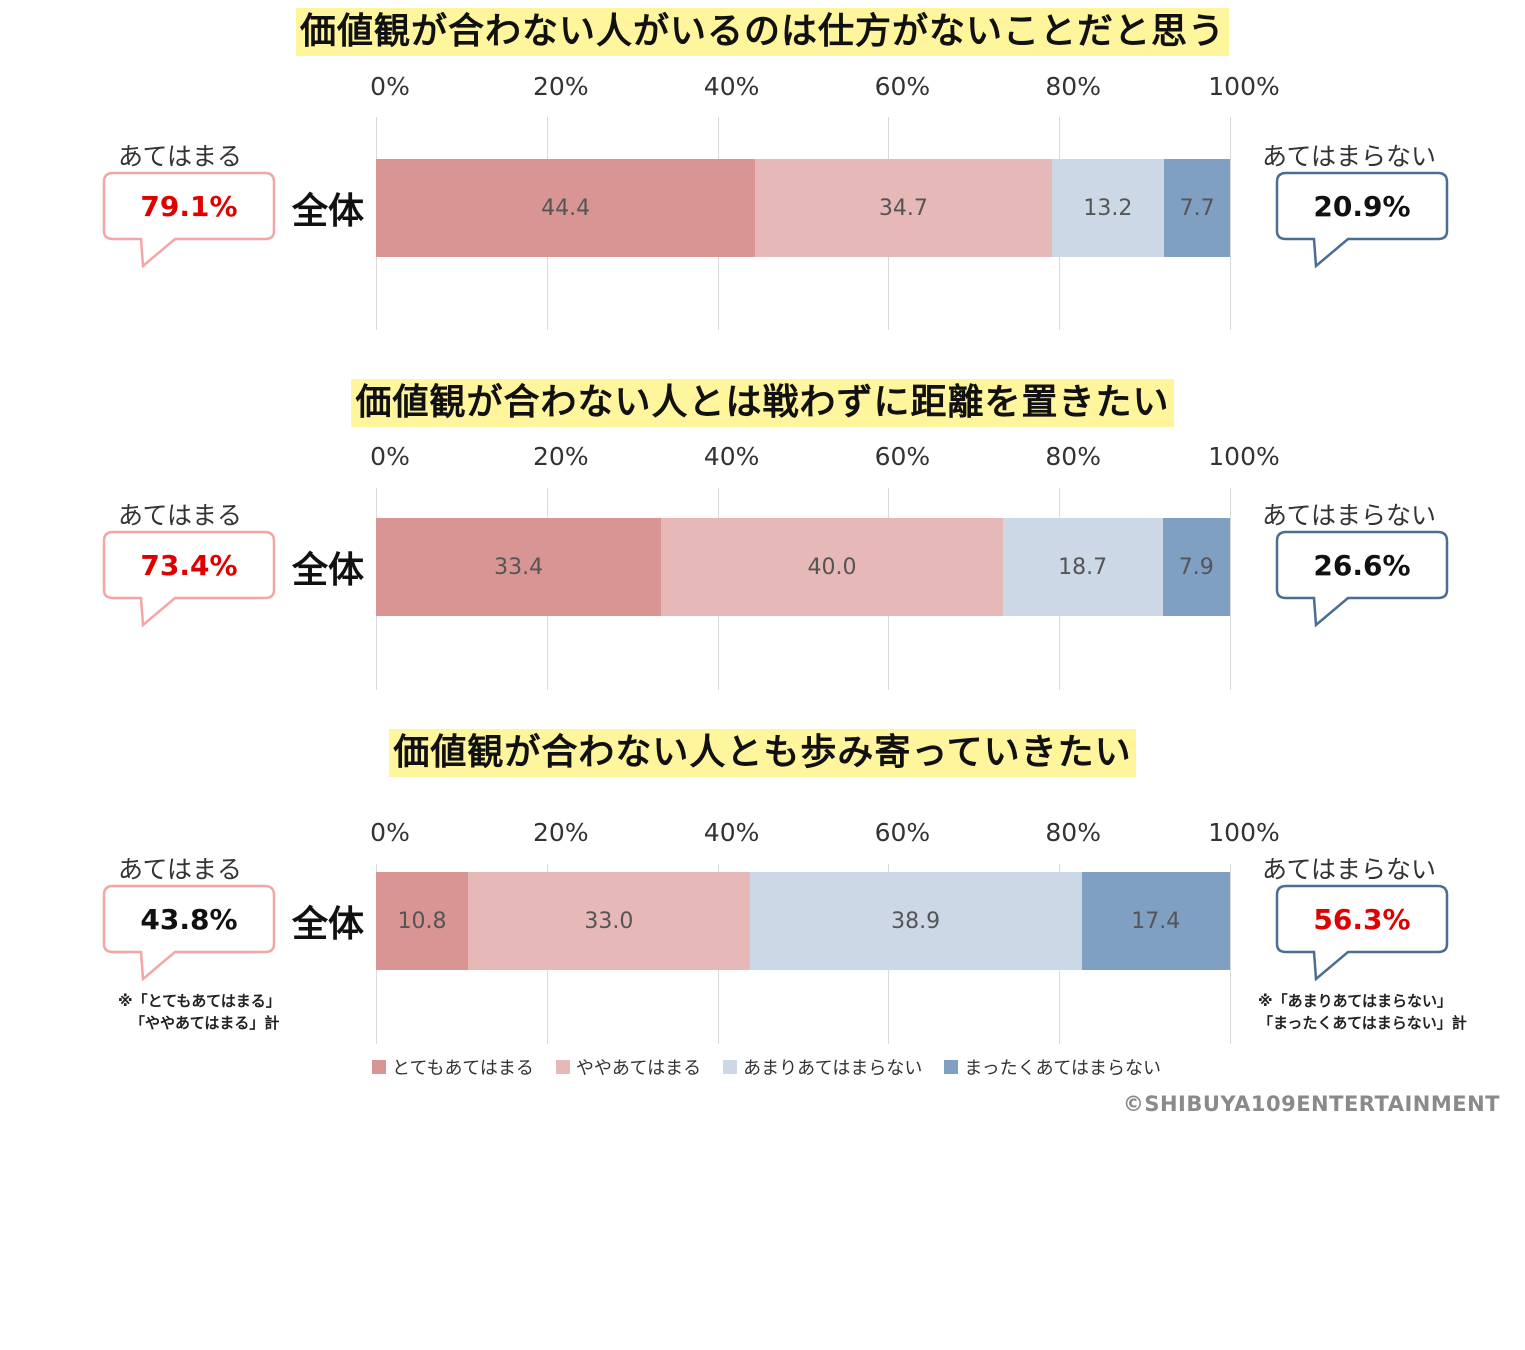  I want to click on data-label: 10.8, so click(422, 921).